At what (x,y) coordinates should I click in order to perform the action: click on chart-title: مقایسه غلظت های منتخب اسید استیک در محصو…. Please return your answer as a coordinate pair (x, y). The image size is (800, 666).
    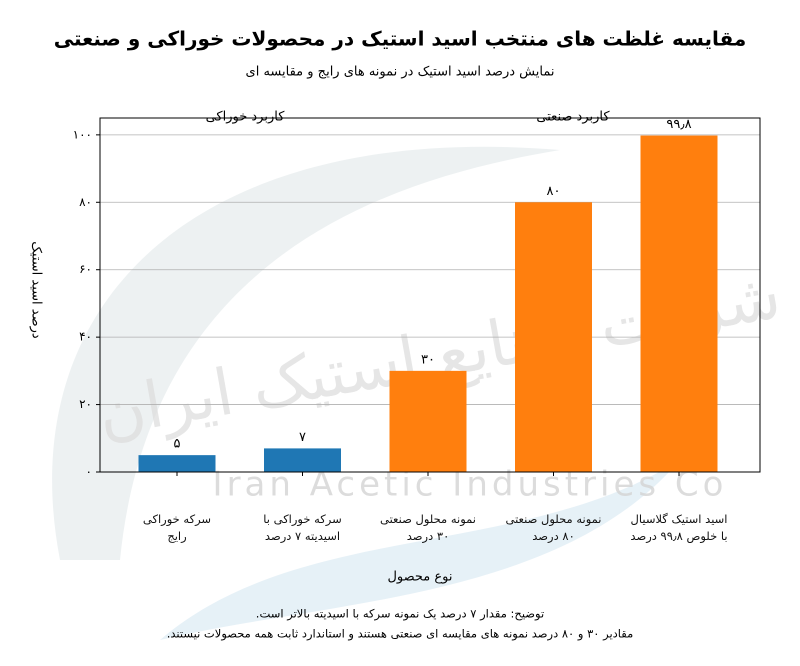
    Looking at the image, I should click on (400, 39).